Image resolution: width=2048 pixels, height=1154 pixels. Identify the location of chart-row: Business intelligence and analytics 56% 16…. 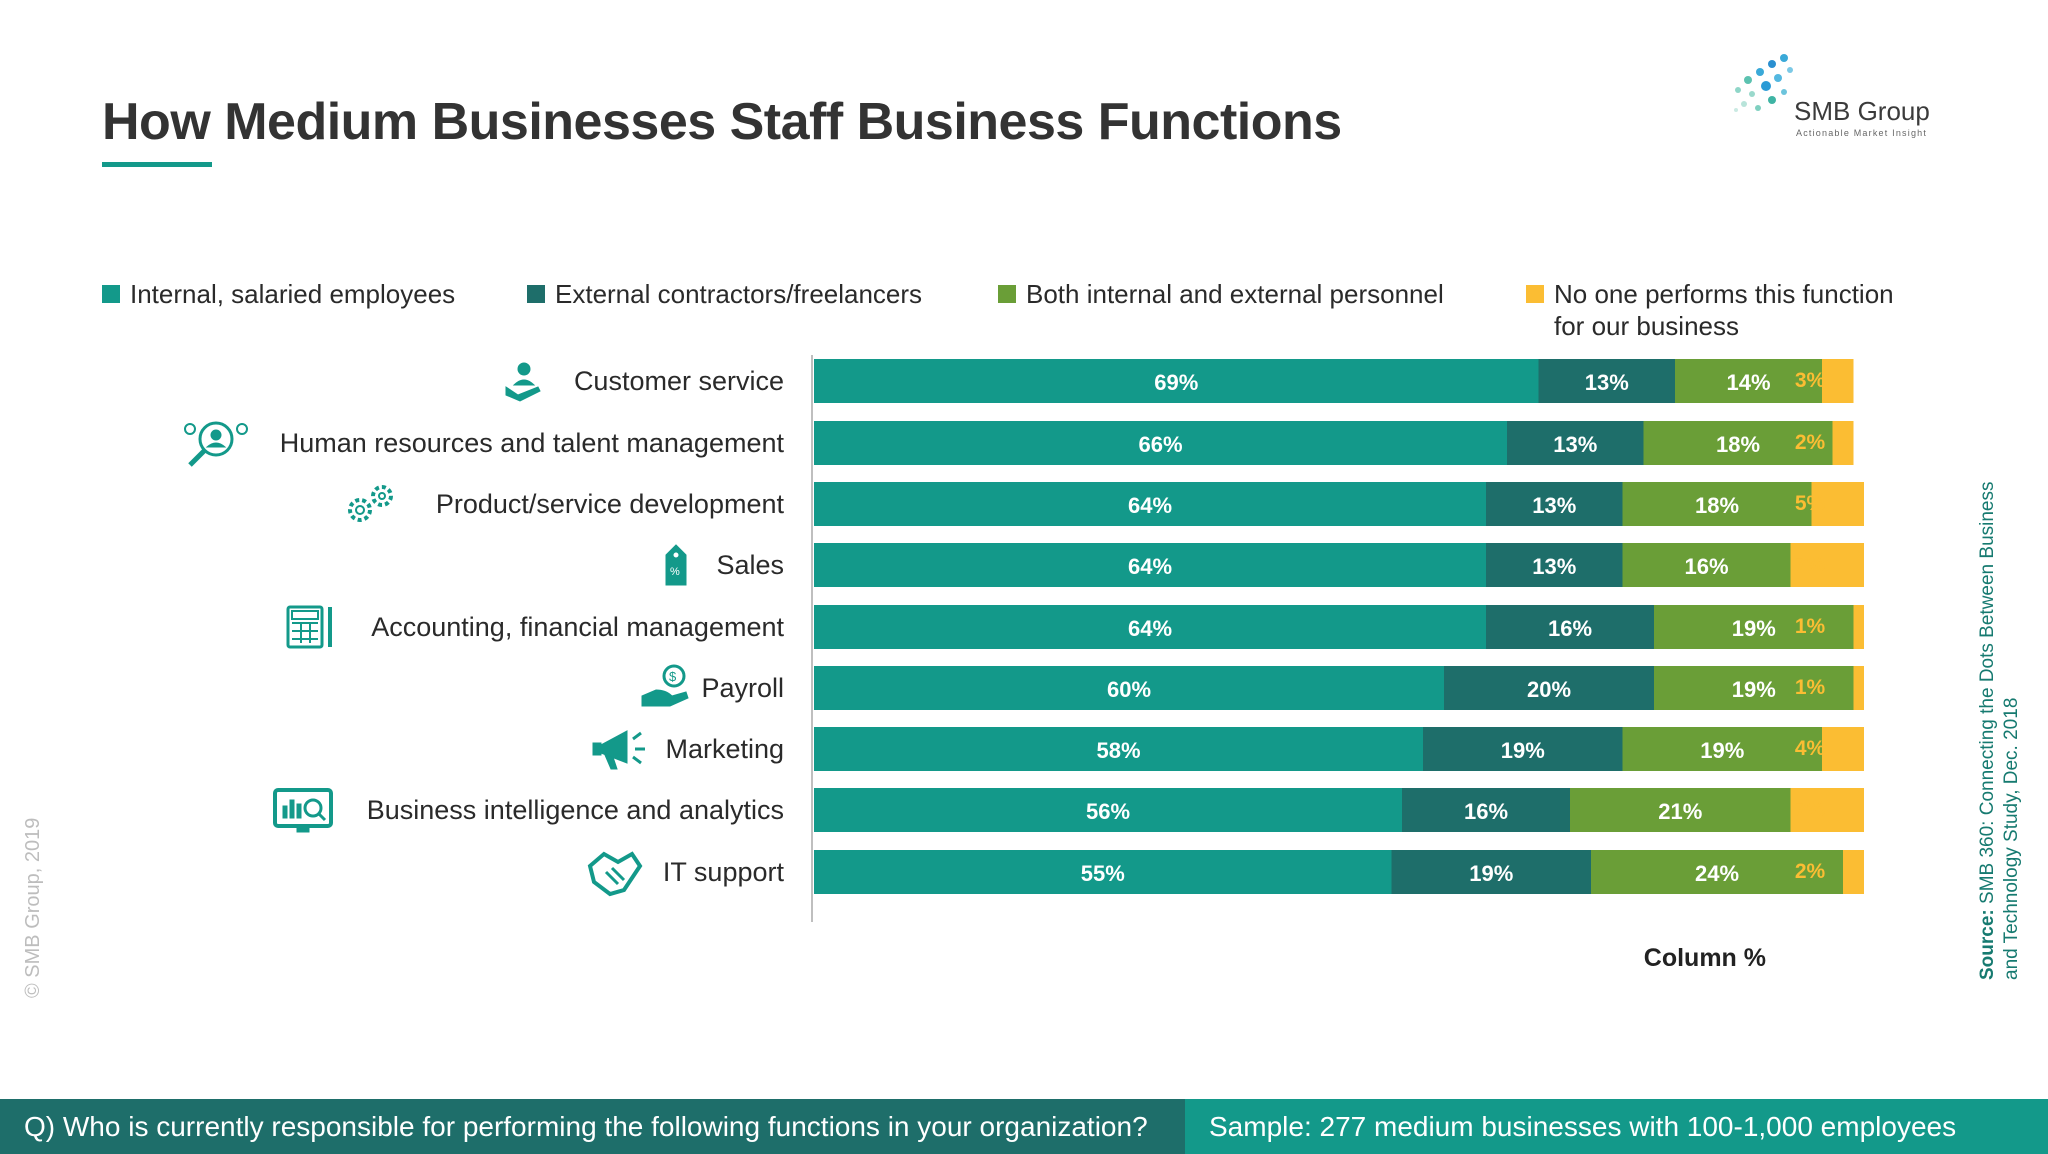
(1068, 810).